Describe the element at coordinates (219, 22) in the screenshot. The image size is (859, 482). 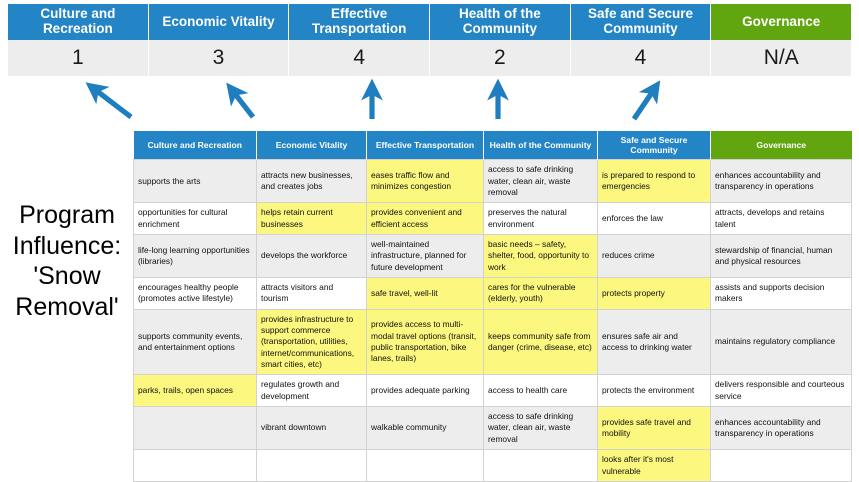
I see `scorecard-header-economic-vitality: Economic Vitality` at that location.